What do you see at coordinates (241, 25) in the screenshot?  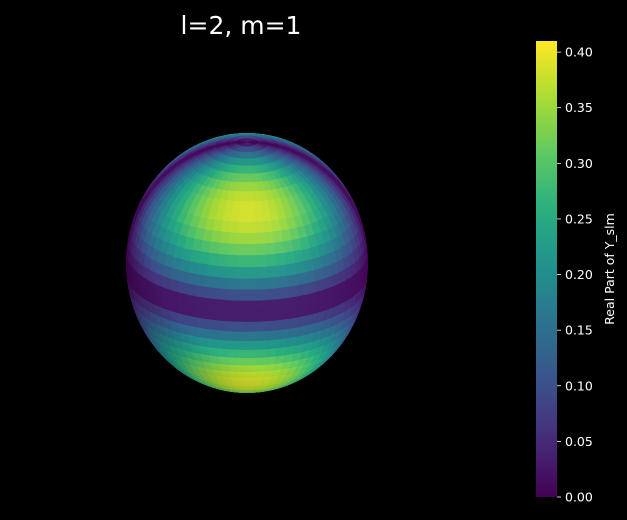 I see `chart-title: l=2, m=1` at bounding box center [241, 25].